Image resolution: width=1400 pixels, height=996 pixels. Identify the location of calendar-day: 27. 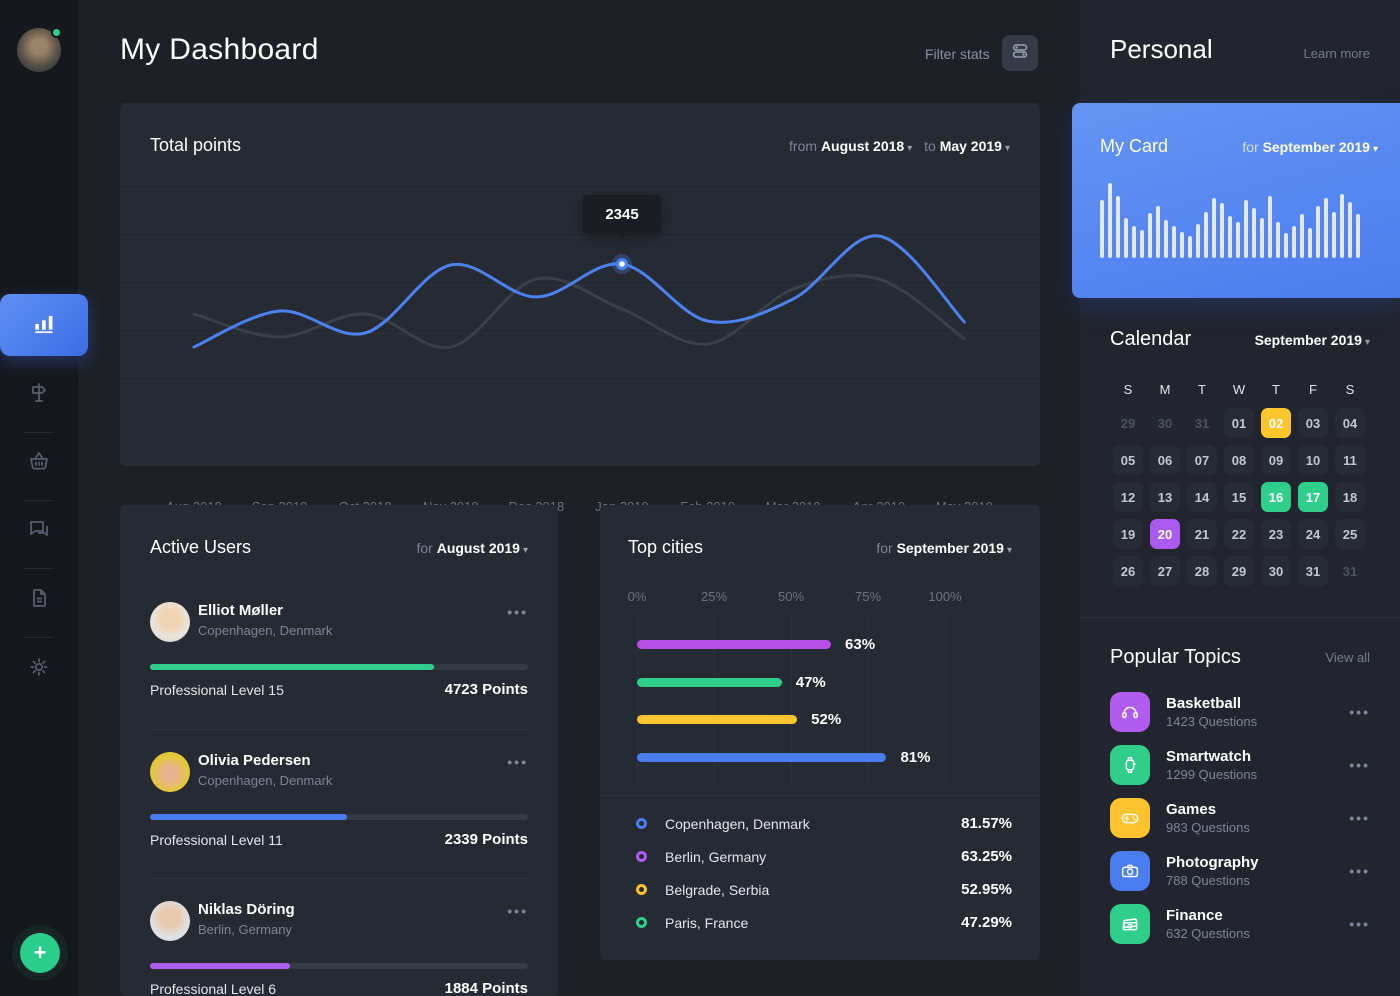
(1165, 571).